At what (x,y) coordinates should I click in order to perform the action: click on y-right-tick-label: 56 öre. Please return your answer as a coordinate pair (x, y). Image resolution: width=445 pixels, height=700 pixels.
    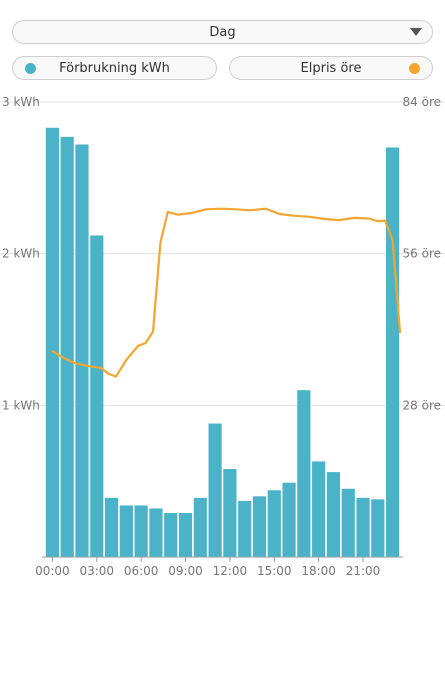
    Looking at the image, I should click on (422, 254).